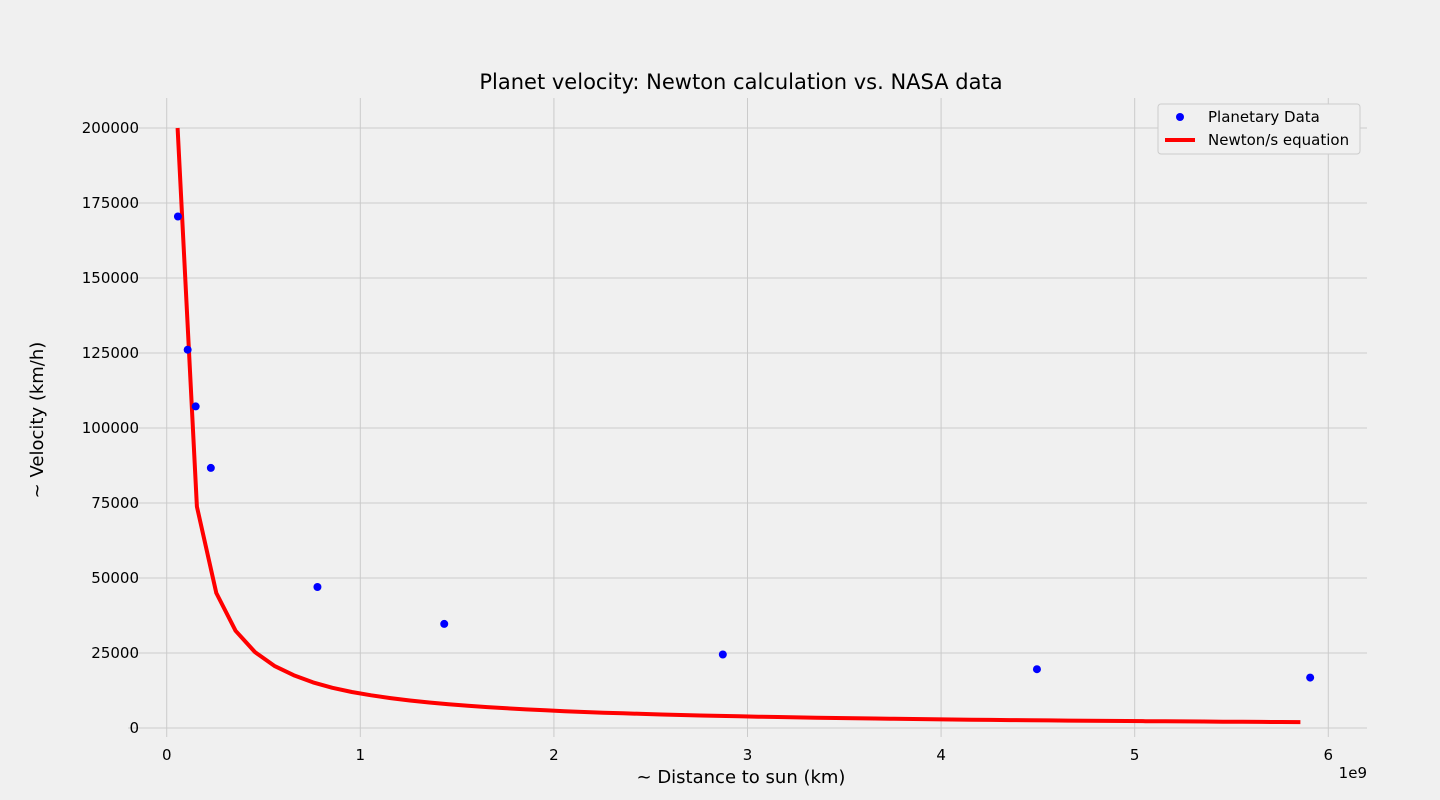 Image resolution: width=1440 pixels, height=800 pixels. I want to click on y-tick-label: 150000, so click(110, 278).